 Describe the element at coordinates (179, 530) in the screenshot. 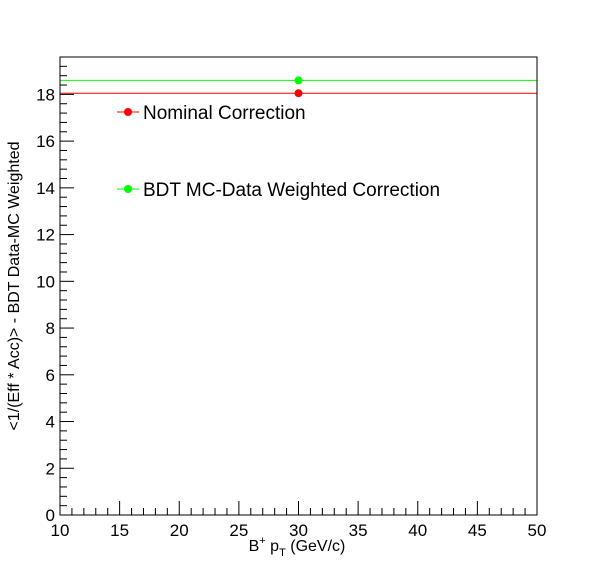

I see `x-tick-label: 20` at that location.